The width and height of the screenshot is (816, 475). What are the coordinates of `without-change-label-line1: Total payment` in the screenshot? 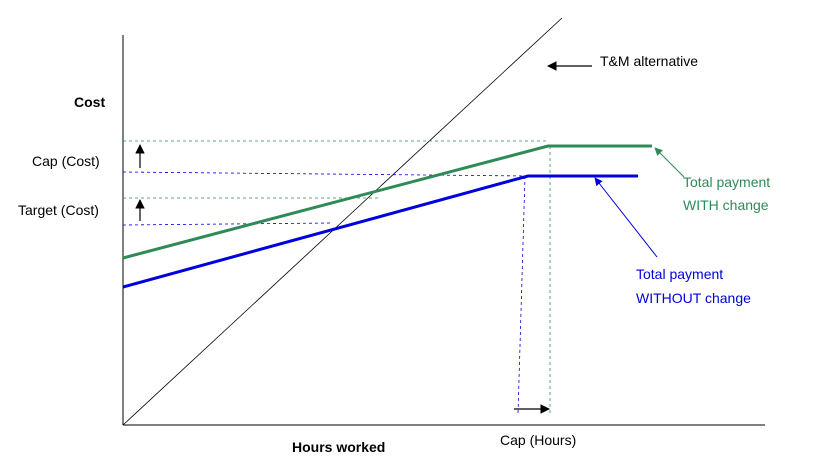 It's located at (679, 274).